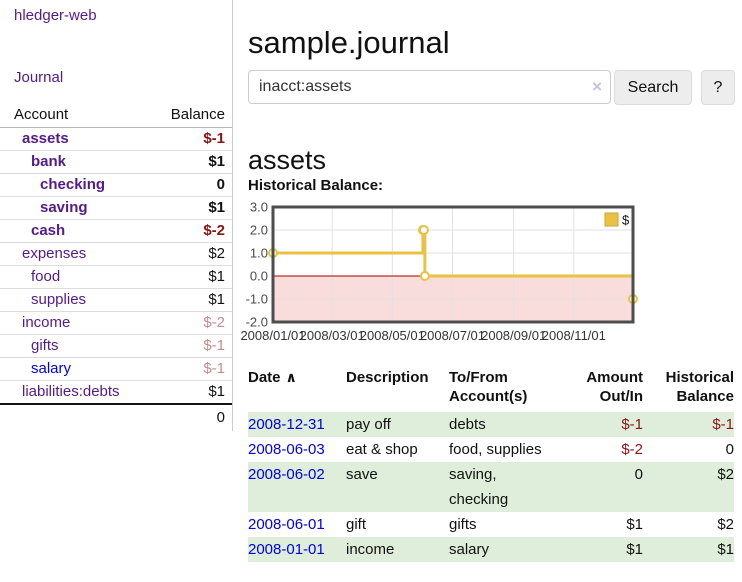  What do you see at coordinates (597, 86) in the screenshot?
I see `clear-search-icon: ×` at bounding box center [597, 86].